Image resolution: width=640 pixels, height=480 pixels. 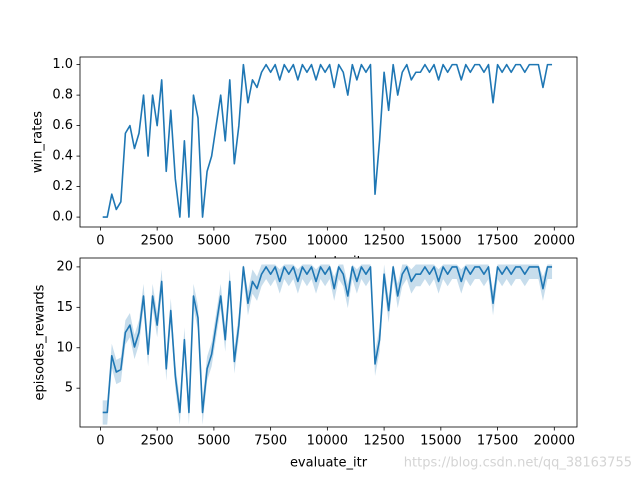 I want to click on y-tick-label: 0.2, so click(x=62, y=186).